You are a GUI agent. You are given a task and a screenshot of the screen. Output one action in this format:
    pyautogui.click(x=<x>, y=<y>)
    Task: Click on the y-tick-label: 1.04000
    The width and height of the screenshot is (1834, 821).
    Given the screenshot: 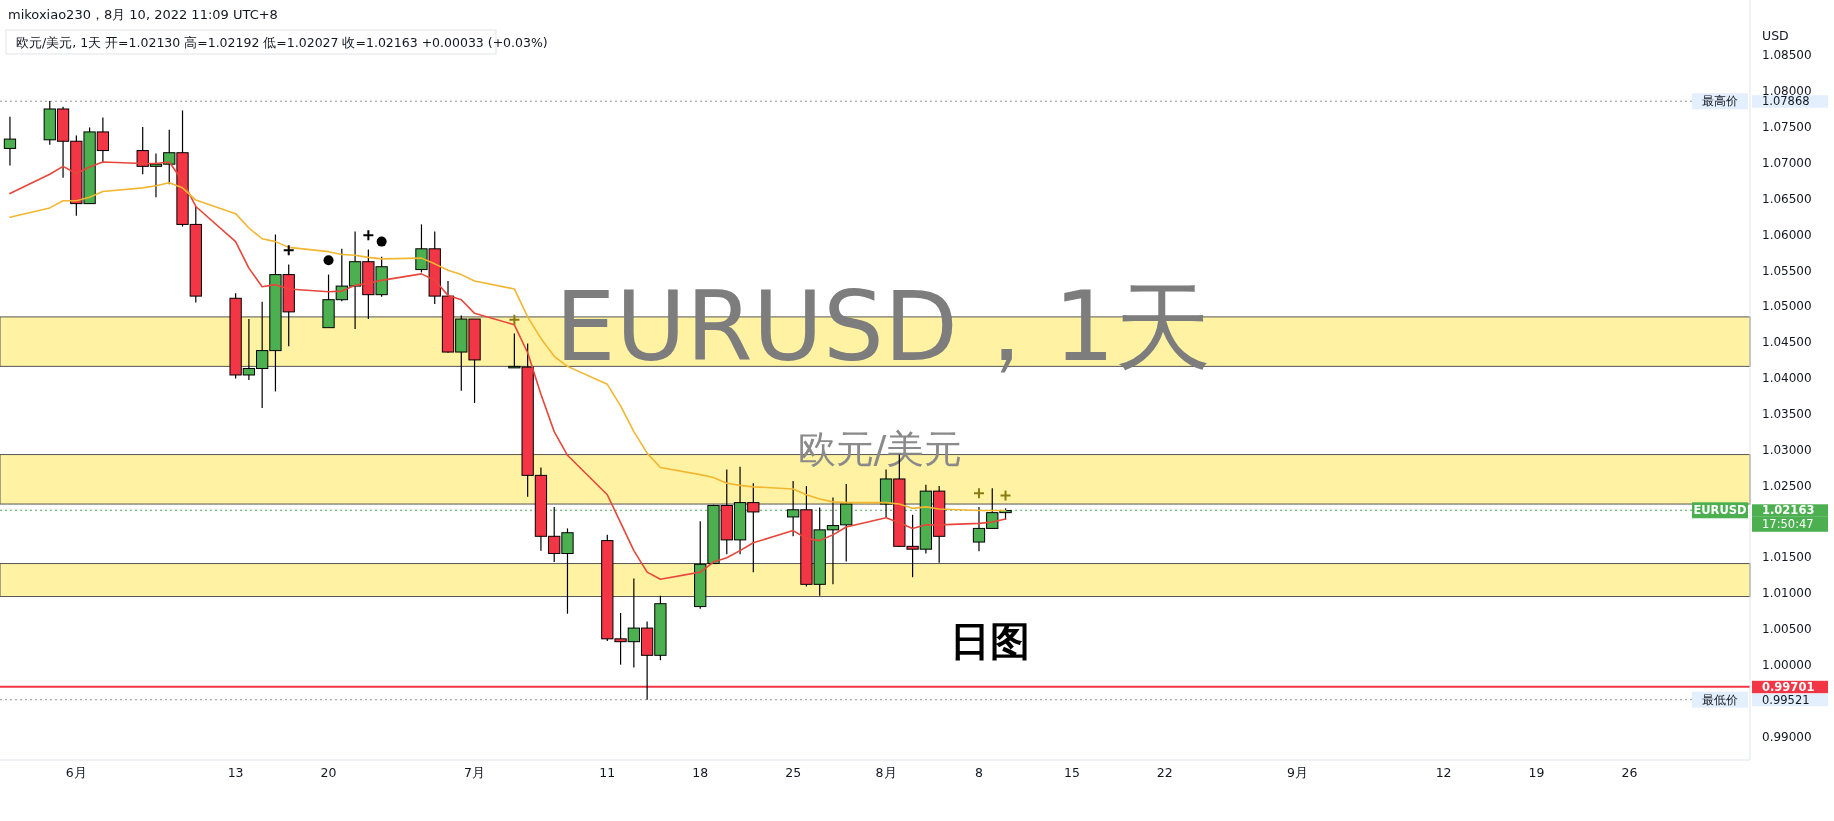 What is the action you would take?
    pyautogui.click(x=1787, y=378)
    